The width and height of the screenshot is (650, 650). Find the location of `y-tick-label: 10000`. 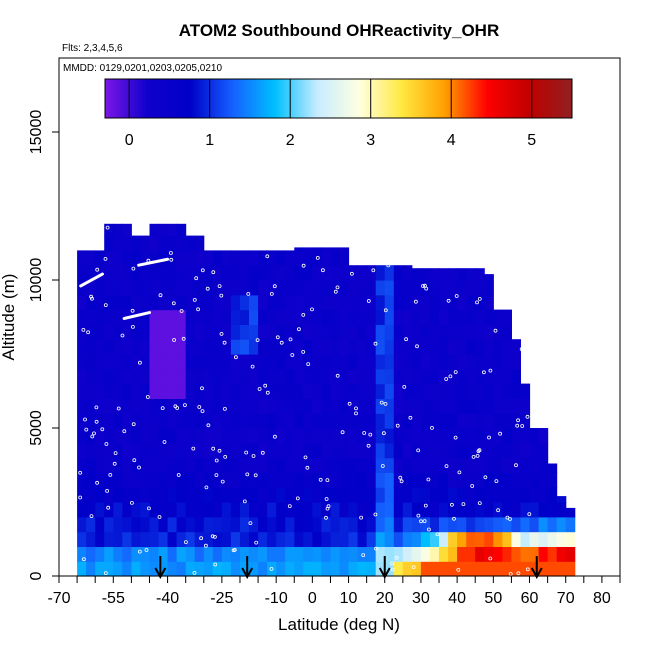

y-tick-label: 10000 is located at coordinates (36, 280).